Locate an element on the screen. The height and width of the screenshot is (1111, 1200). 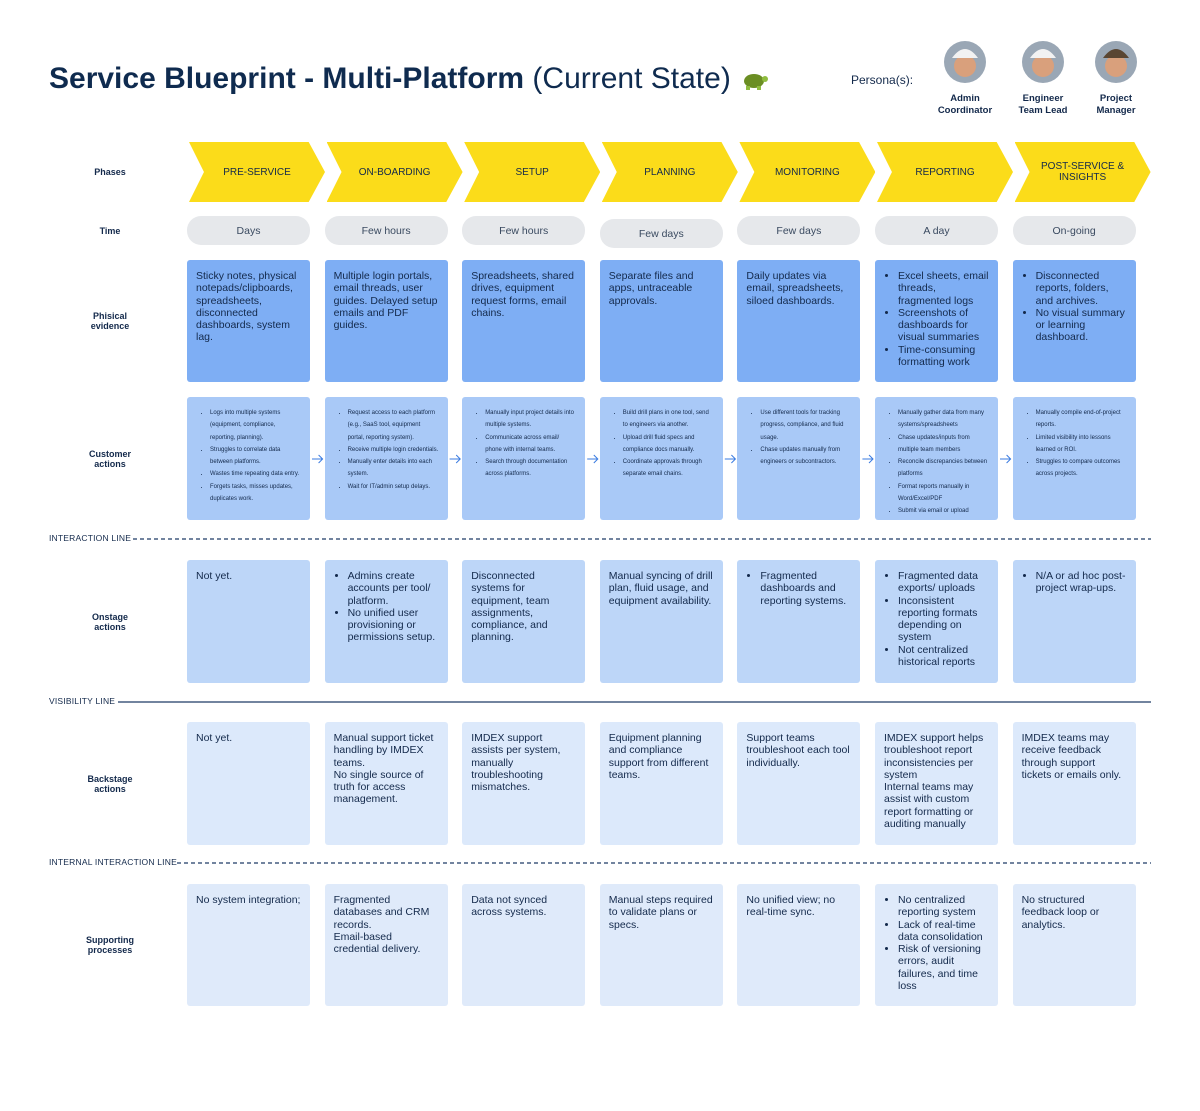
bullet-item: Wait for IT/admin setup delays. is located at coordinates (393, 487).